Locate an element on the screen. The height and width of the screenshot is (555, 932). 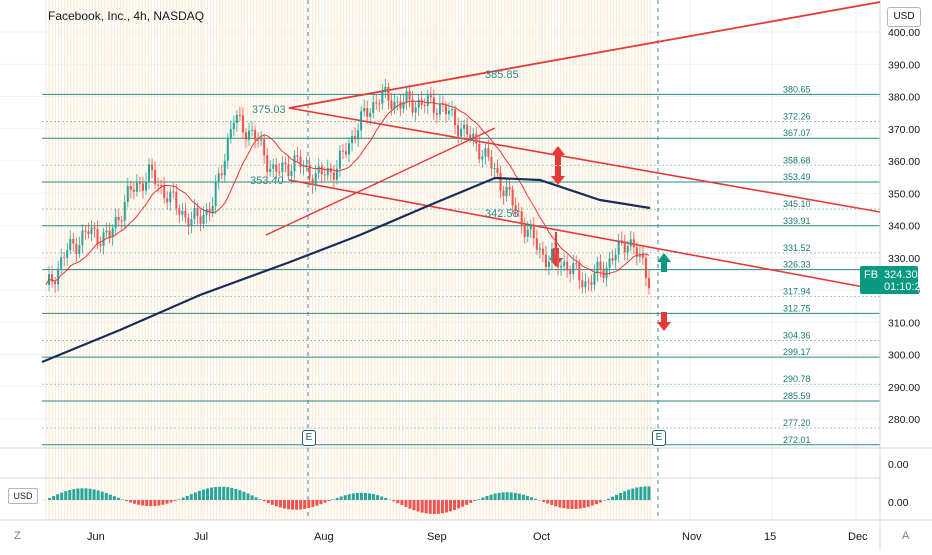
level-label: 312.75 is located at coordinates (797, 308).